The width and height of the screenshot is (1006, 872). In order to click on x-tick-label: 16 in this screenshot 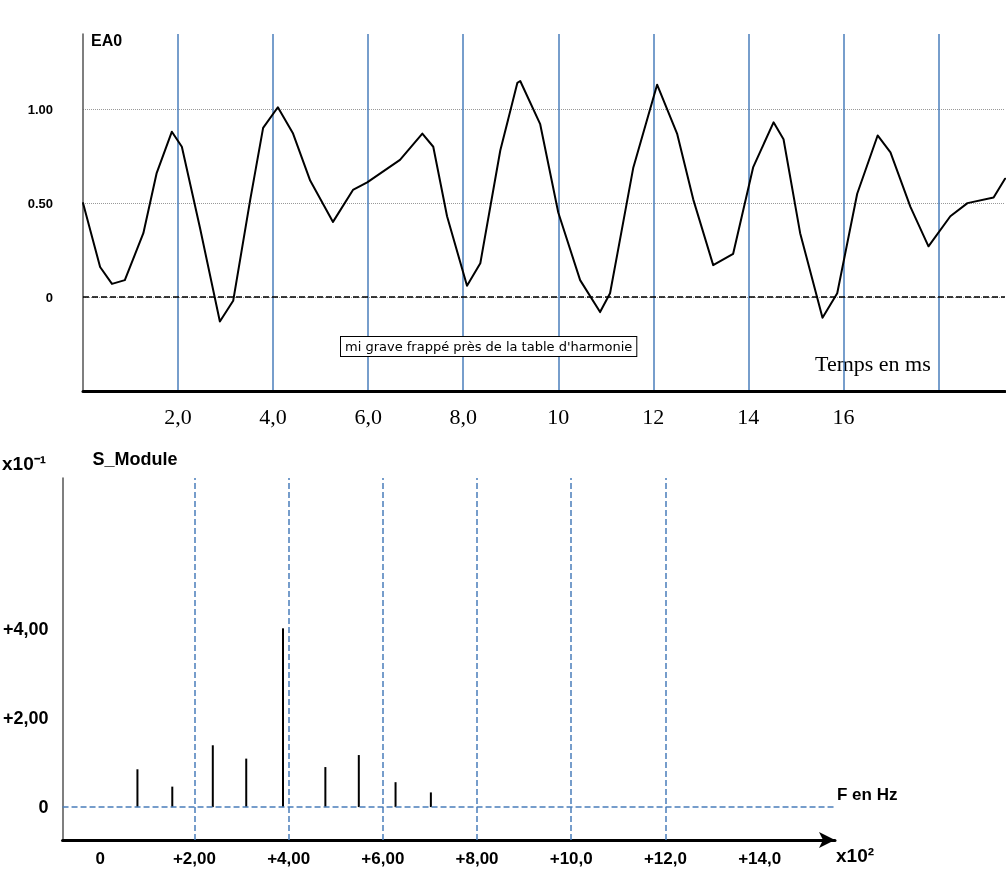, I will do `click(843, 416)`.